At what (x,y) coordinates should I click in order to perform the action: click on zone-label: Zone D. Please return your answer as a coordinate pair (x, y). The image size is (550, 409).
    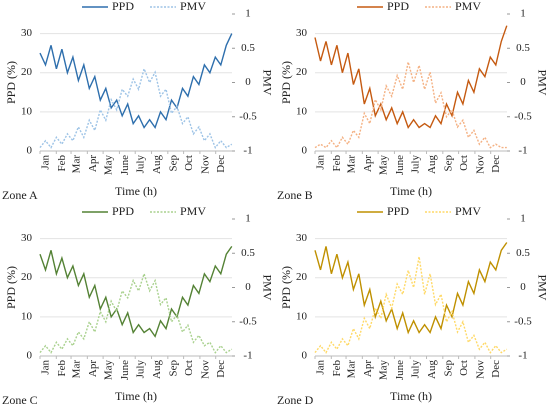
    Looking at the image, I should click on (295, 400).